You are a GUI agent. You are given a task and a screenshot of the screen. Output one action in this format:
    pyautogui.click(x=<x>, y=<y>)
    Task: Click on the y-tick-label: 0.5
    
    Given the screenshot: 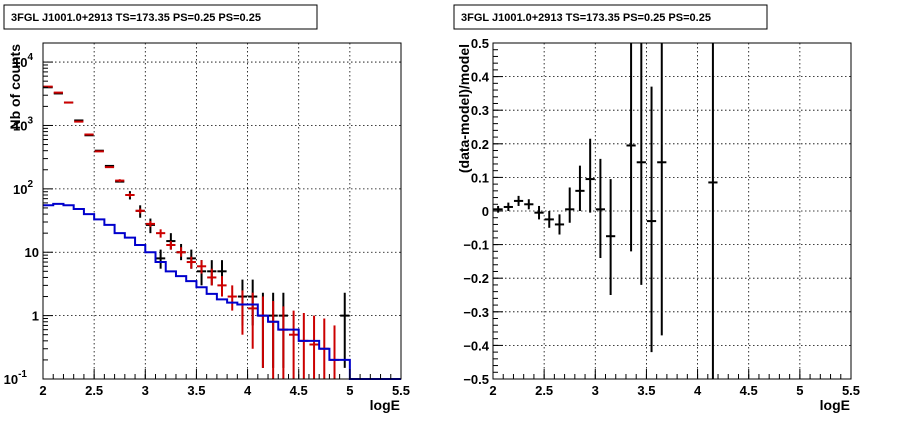 What is the action you would take?
    pyautogui.click(x=480, y=43)
    